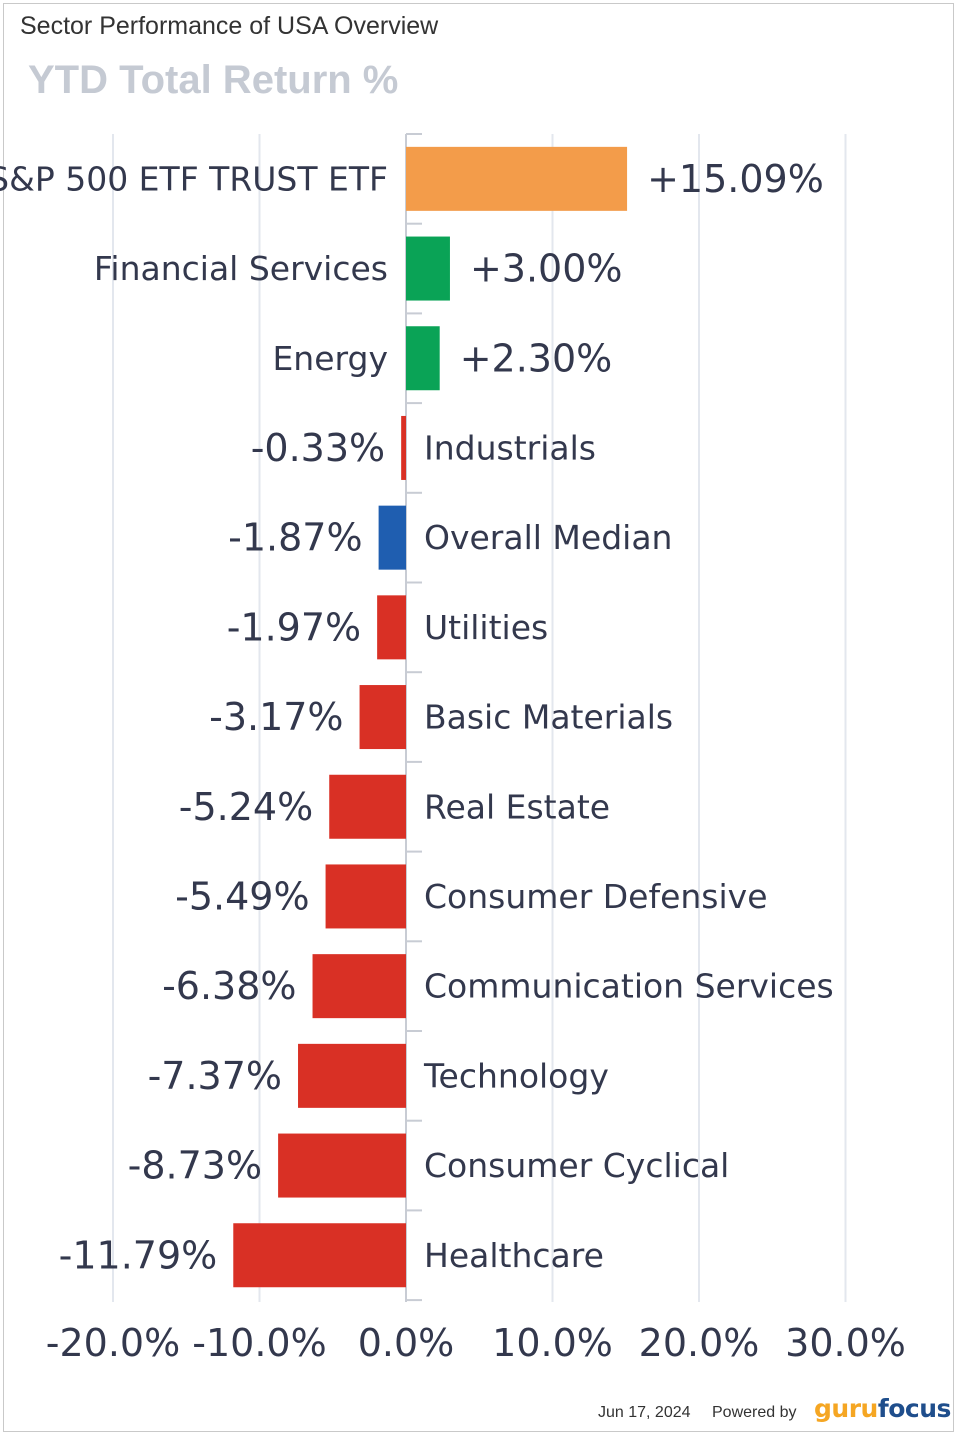  Describe the element at coordinates (576, 1165) in the screenshot. I see `category-label-11: Consumer Cyclical` at that location.